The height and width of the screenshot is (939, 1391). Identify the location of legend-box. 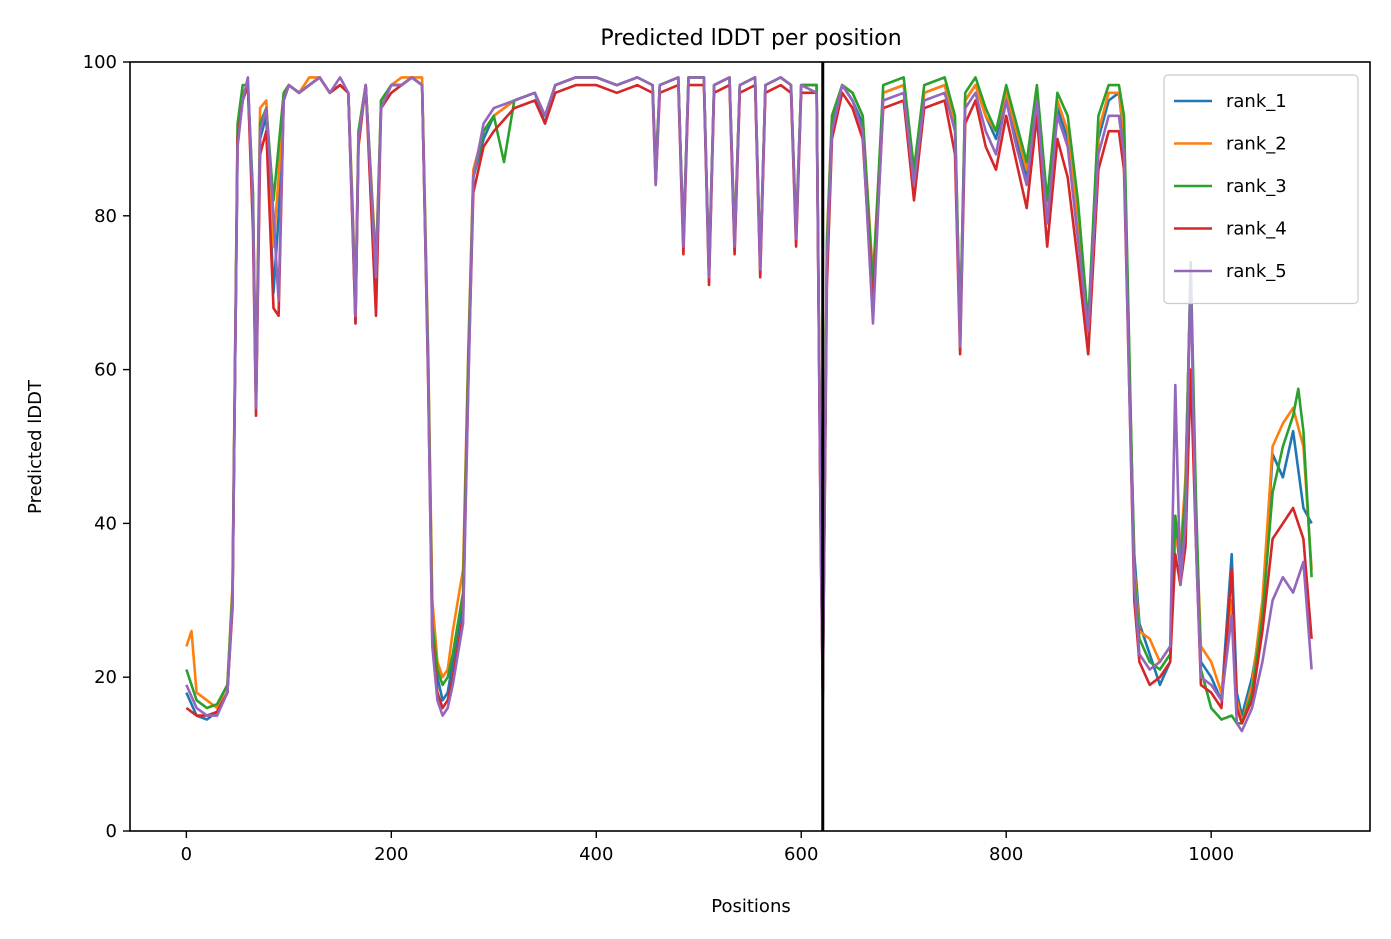
(1261, 189).